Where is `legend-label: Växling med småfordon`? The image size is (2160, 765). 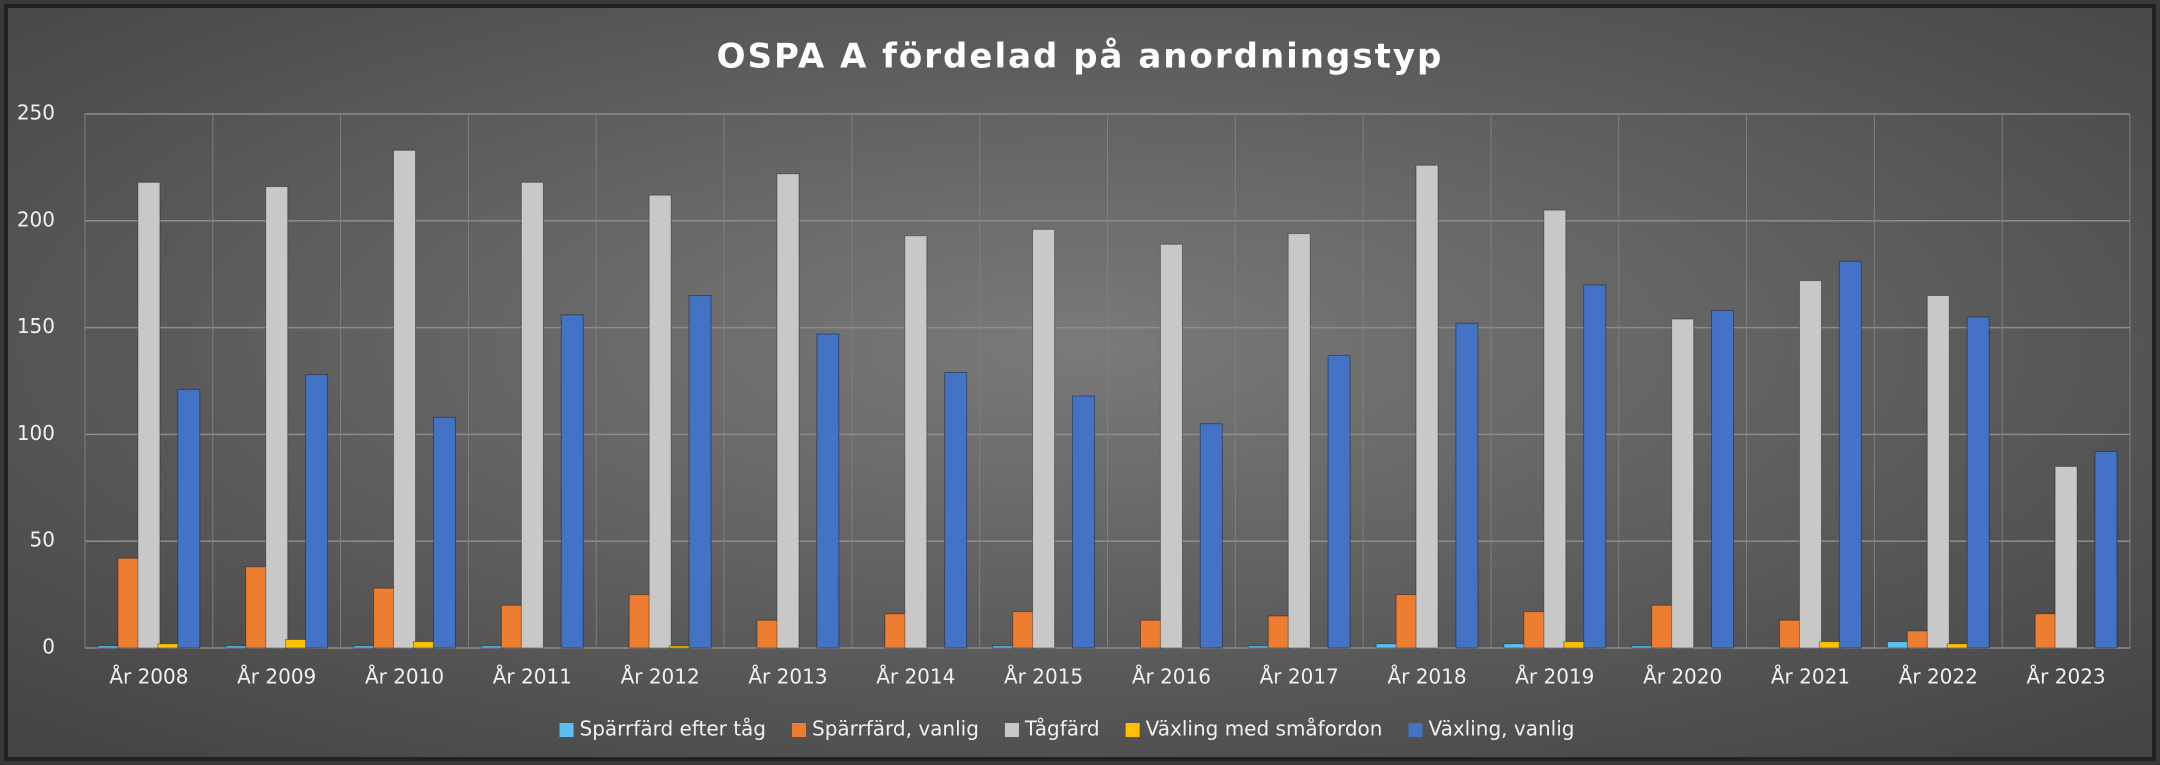 legend-label: Växling med småfordon is located at coordinates (1264, 729).